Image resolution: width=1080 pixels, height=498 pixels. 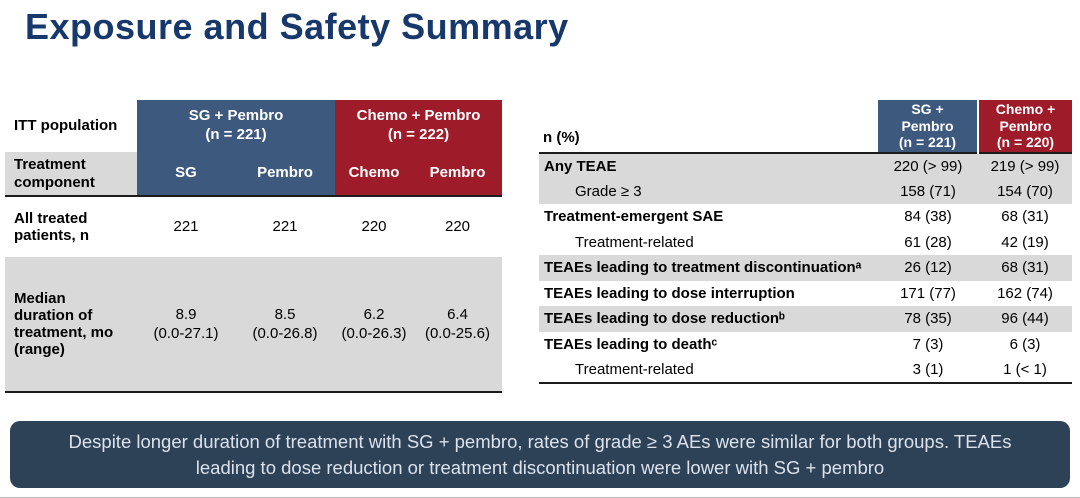 I want to click on cell-value: 84 (38), so click(x=928, y=217).